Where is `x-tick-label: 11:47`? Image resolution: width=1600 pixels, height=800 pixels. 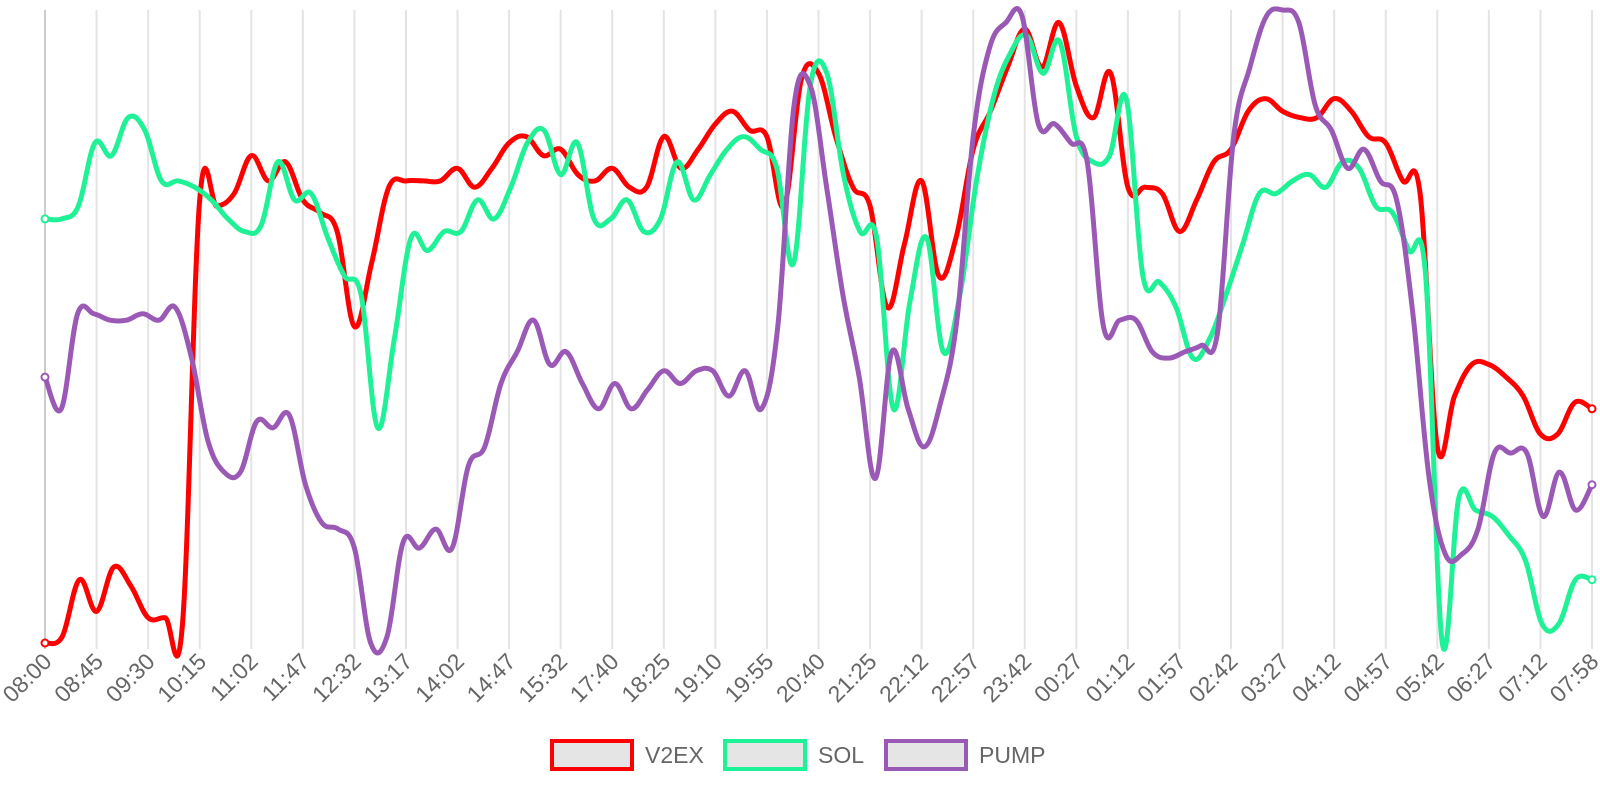
x-tick-label: 11:47 is located at coordinates (285, 677).